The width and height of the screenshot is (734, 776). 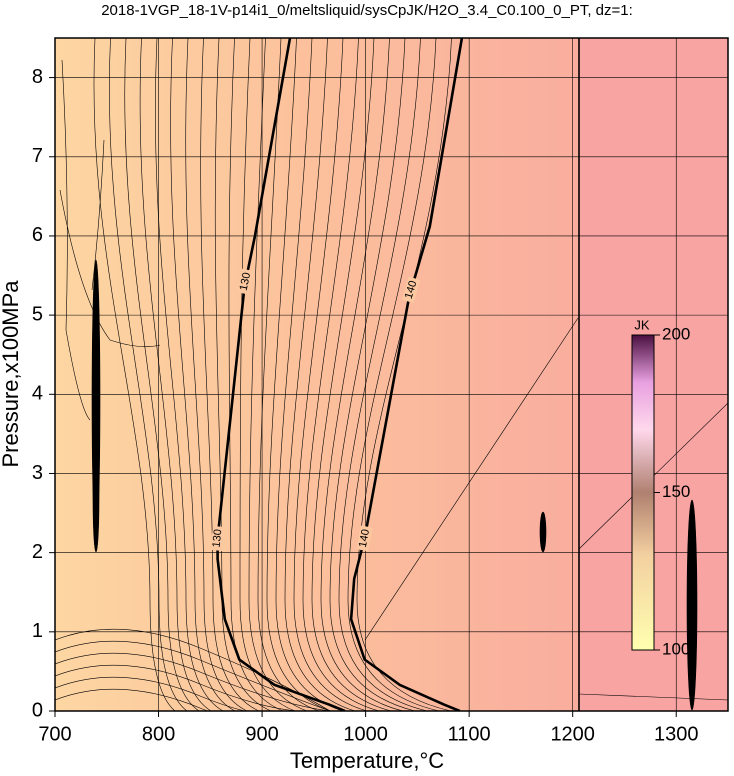 I want to click on colorbar-tick-label: 200, so click(x=676, y=333).